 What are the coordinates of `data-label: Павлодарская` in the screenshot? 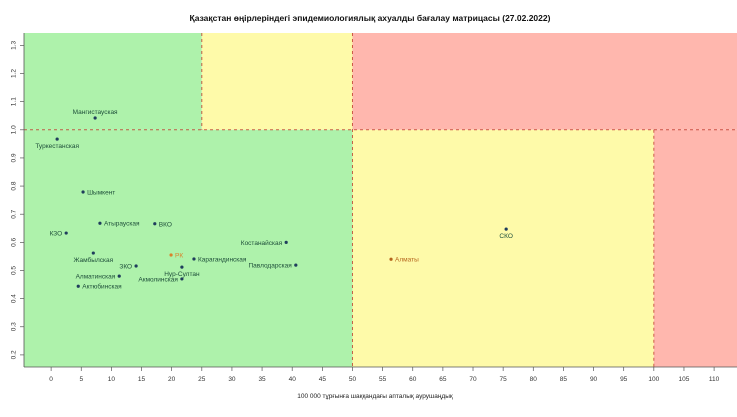 It's located at (270, 266).